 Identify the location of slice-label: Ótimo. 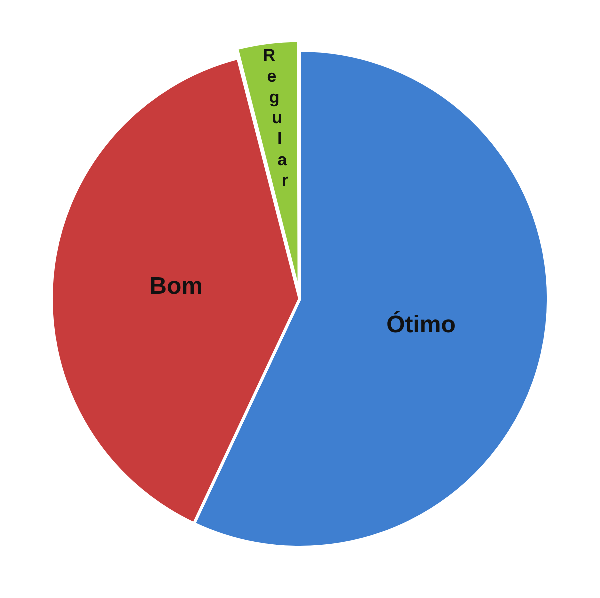
(421, 324).